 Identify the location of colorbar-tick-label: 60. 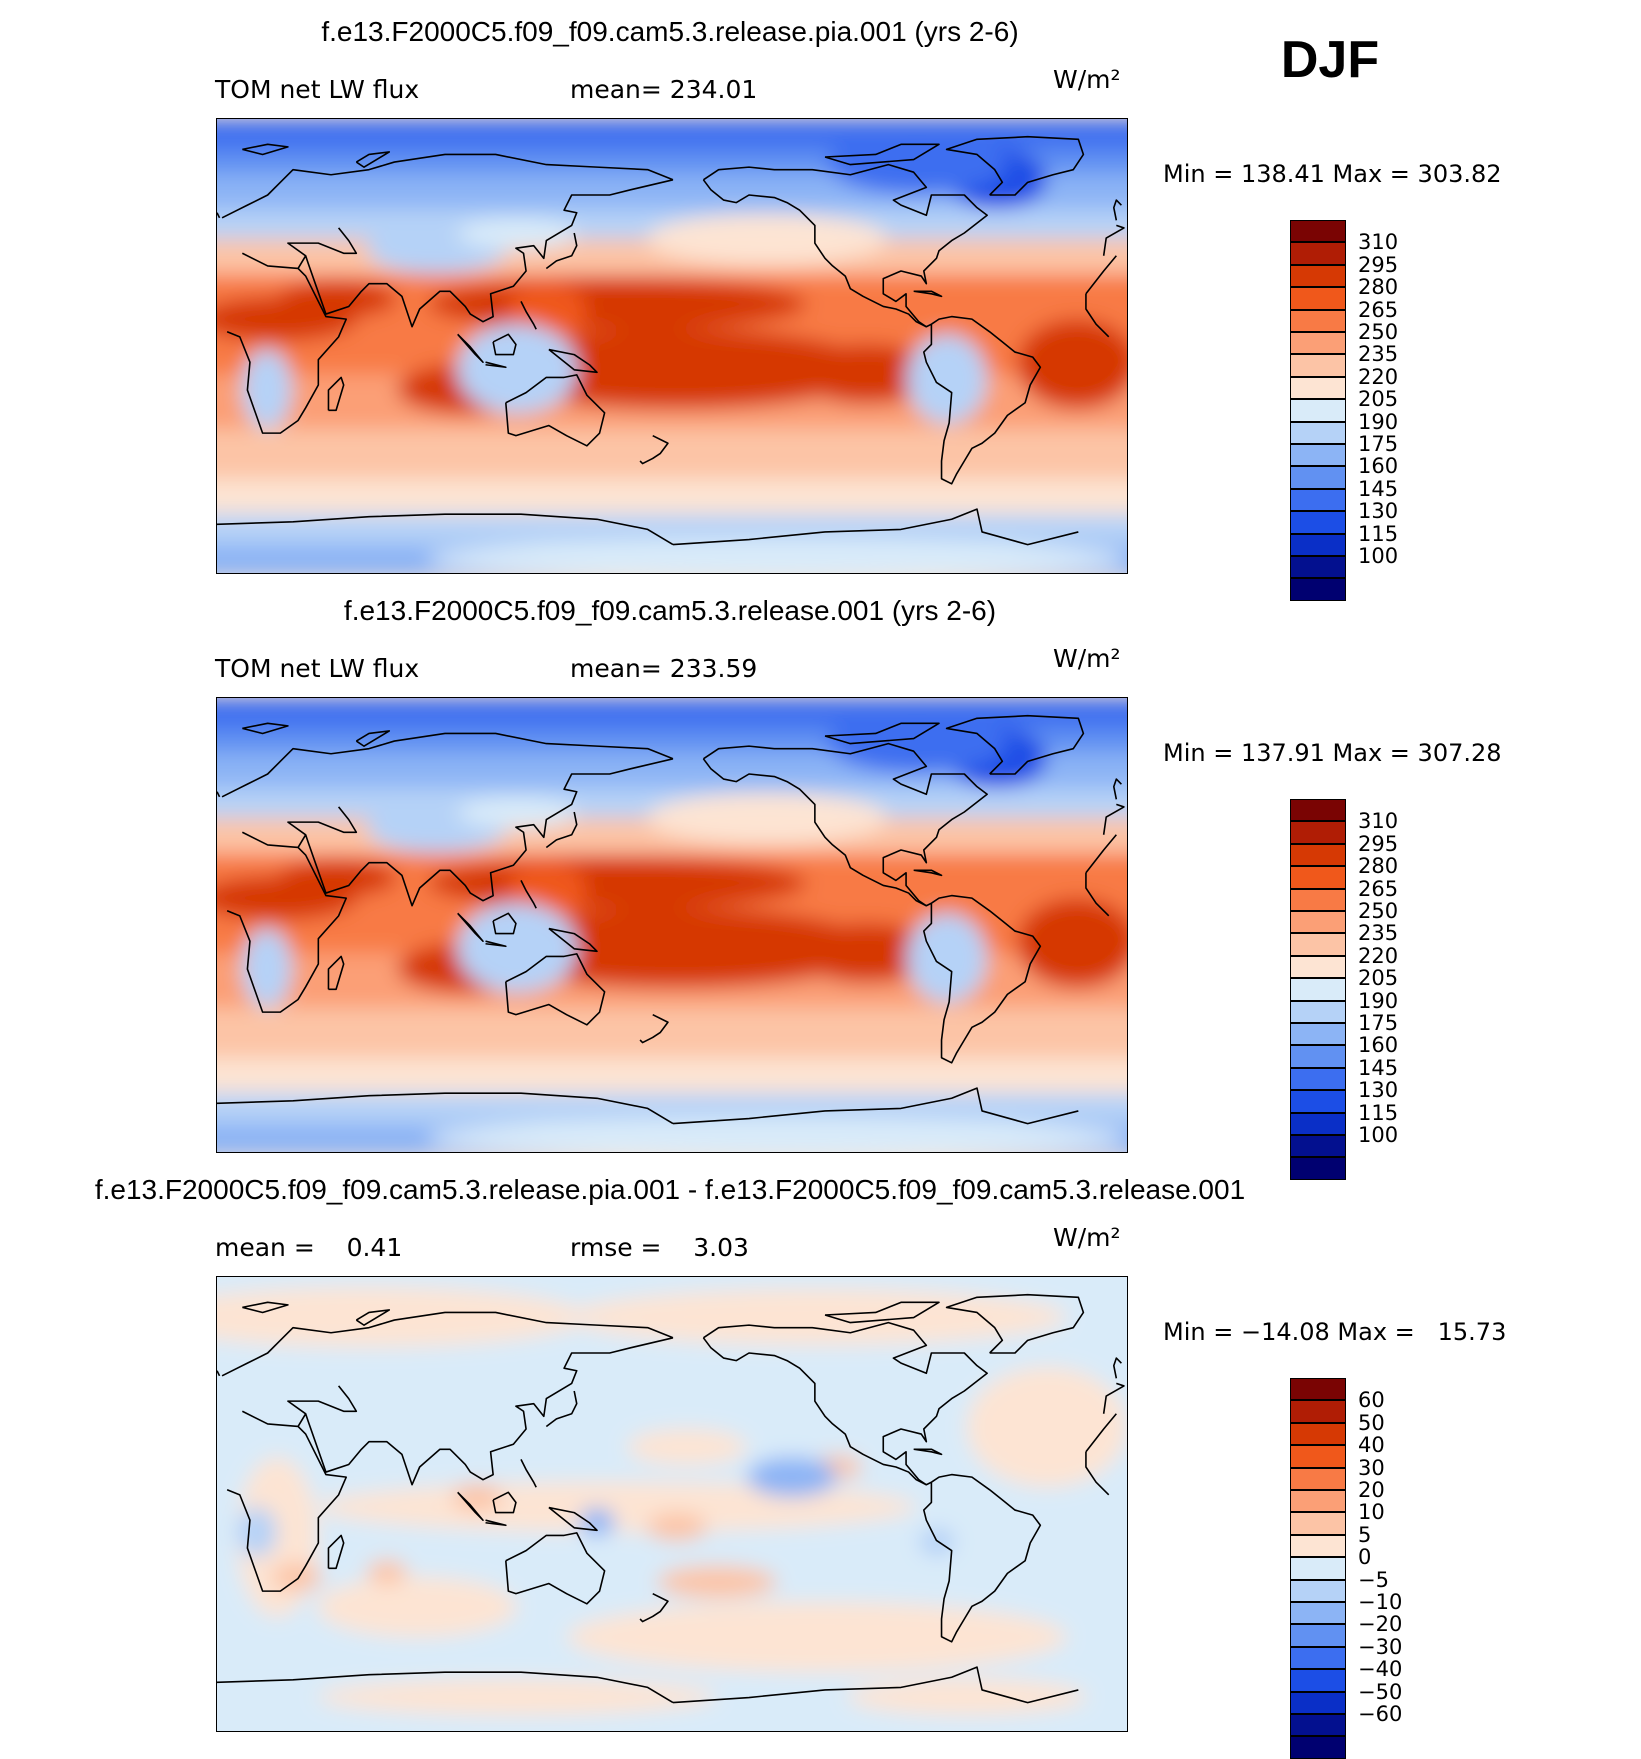
(1371, 1400).